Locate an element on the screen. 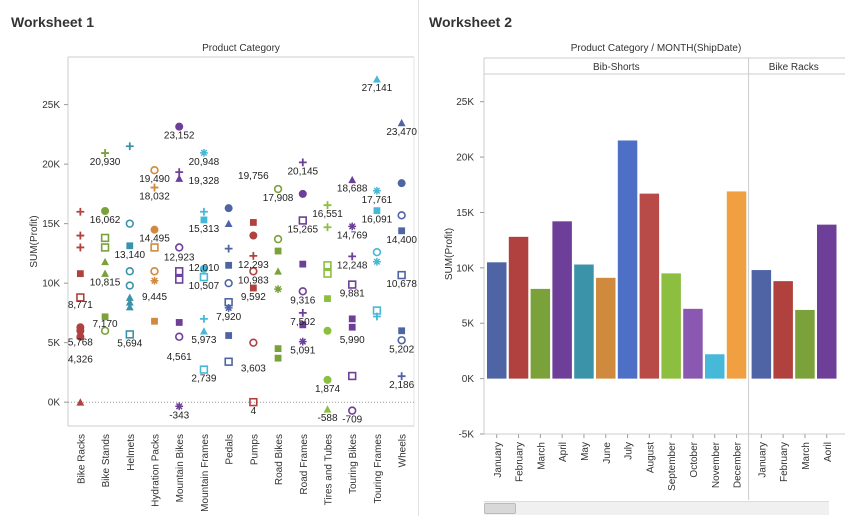 The image size is (845, 516). data-label: 19,328 is located at coordinates (204, 181).